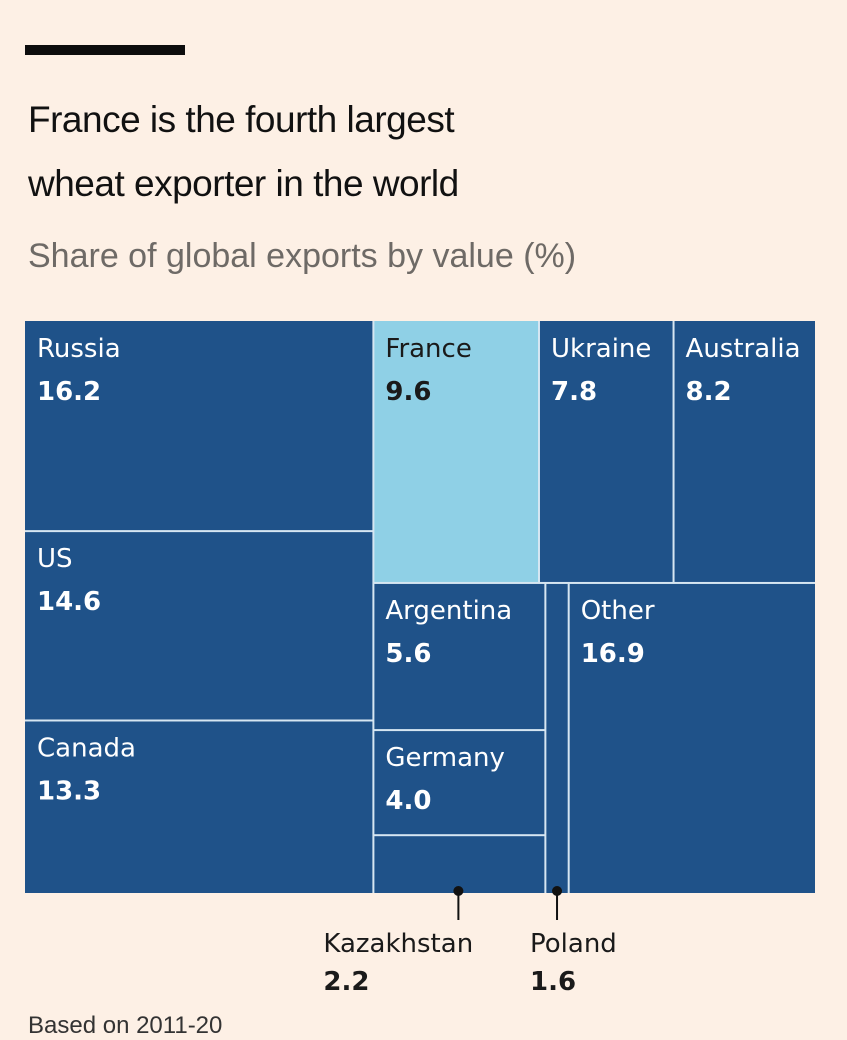  I want to click on tile-us: US 14.6, so click(199, 626).